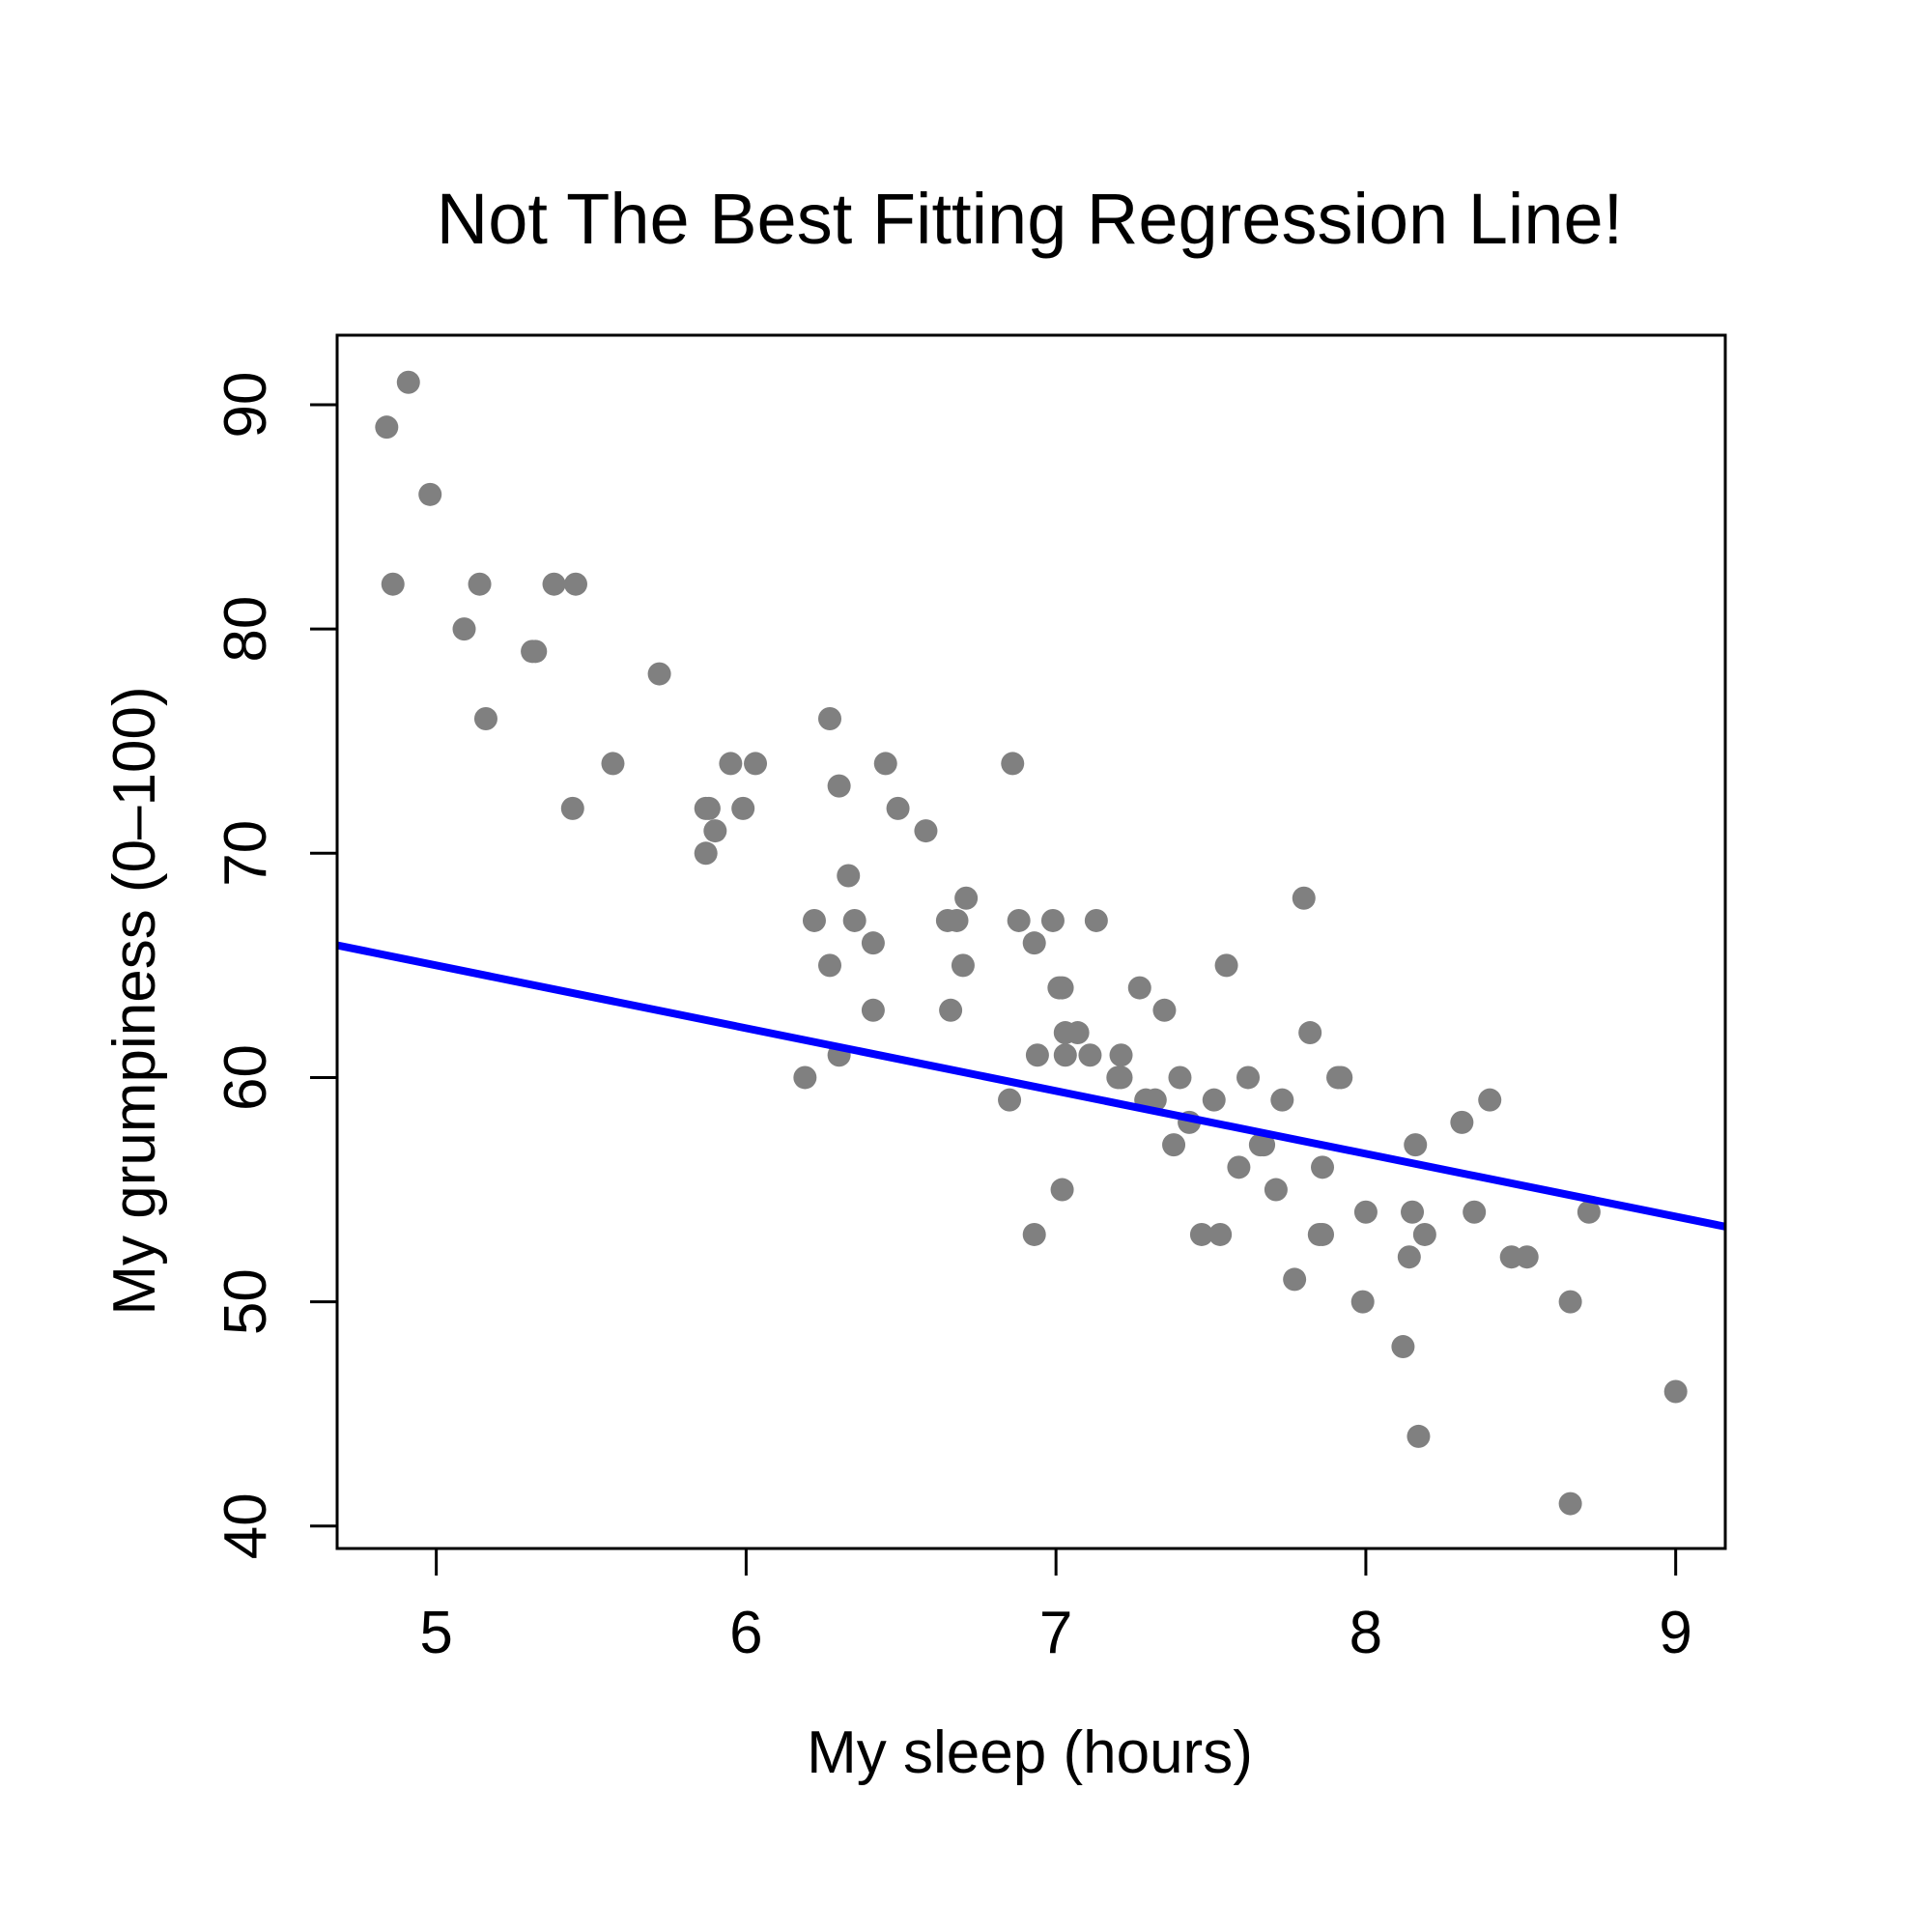  What do you see at coordinates (134, 1000) in the screenshot?
I see `y-axis-label: My grumpiness (0–100)` at bounding box center [134, 1000].